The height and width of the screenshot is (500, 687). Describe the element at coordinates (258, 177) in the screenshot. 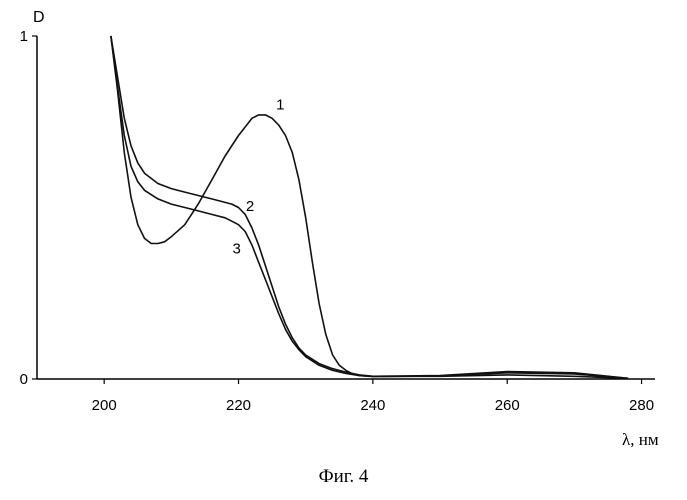

I see `curve-labels: 1 2 3` at that location.